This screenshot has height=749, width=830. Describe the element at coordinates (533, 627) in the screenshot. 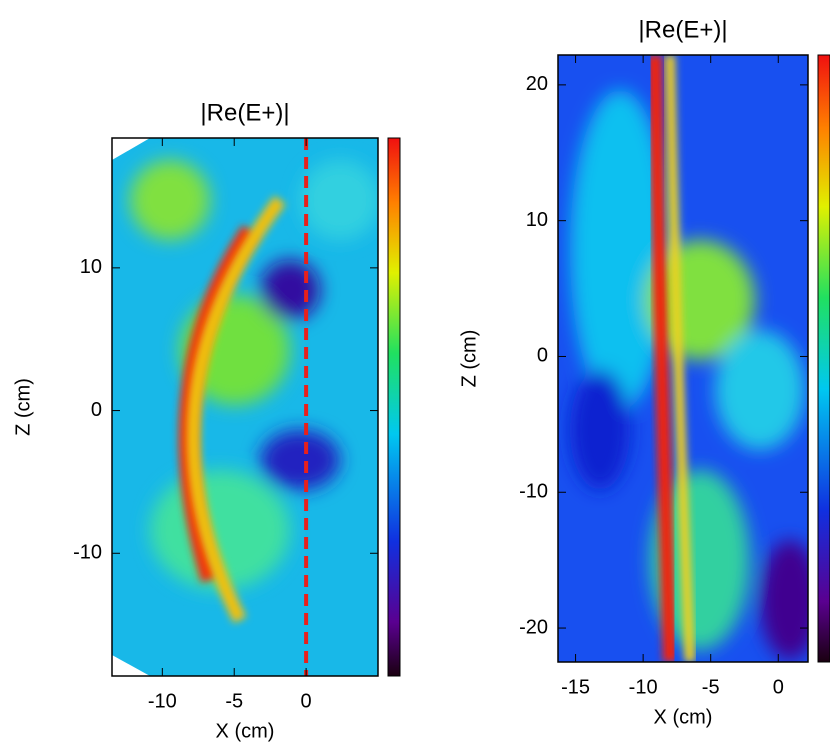

I see `y-tick-label: -20` at that location.